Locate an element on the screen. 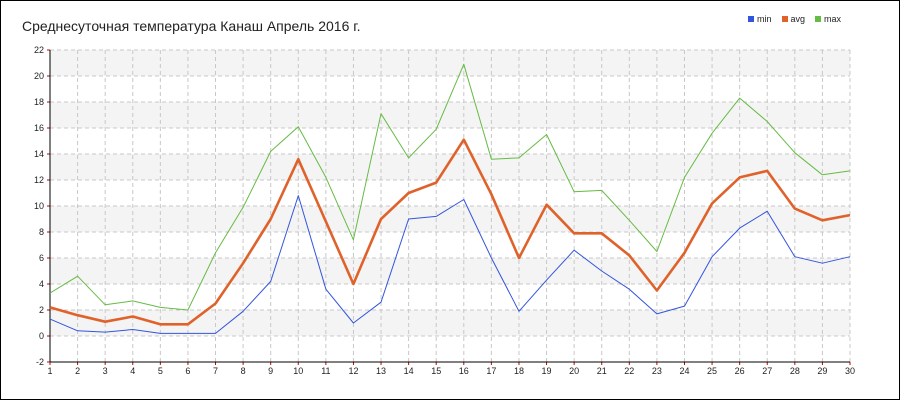  legend-label-min: min is located at coordinates (764, 19).